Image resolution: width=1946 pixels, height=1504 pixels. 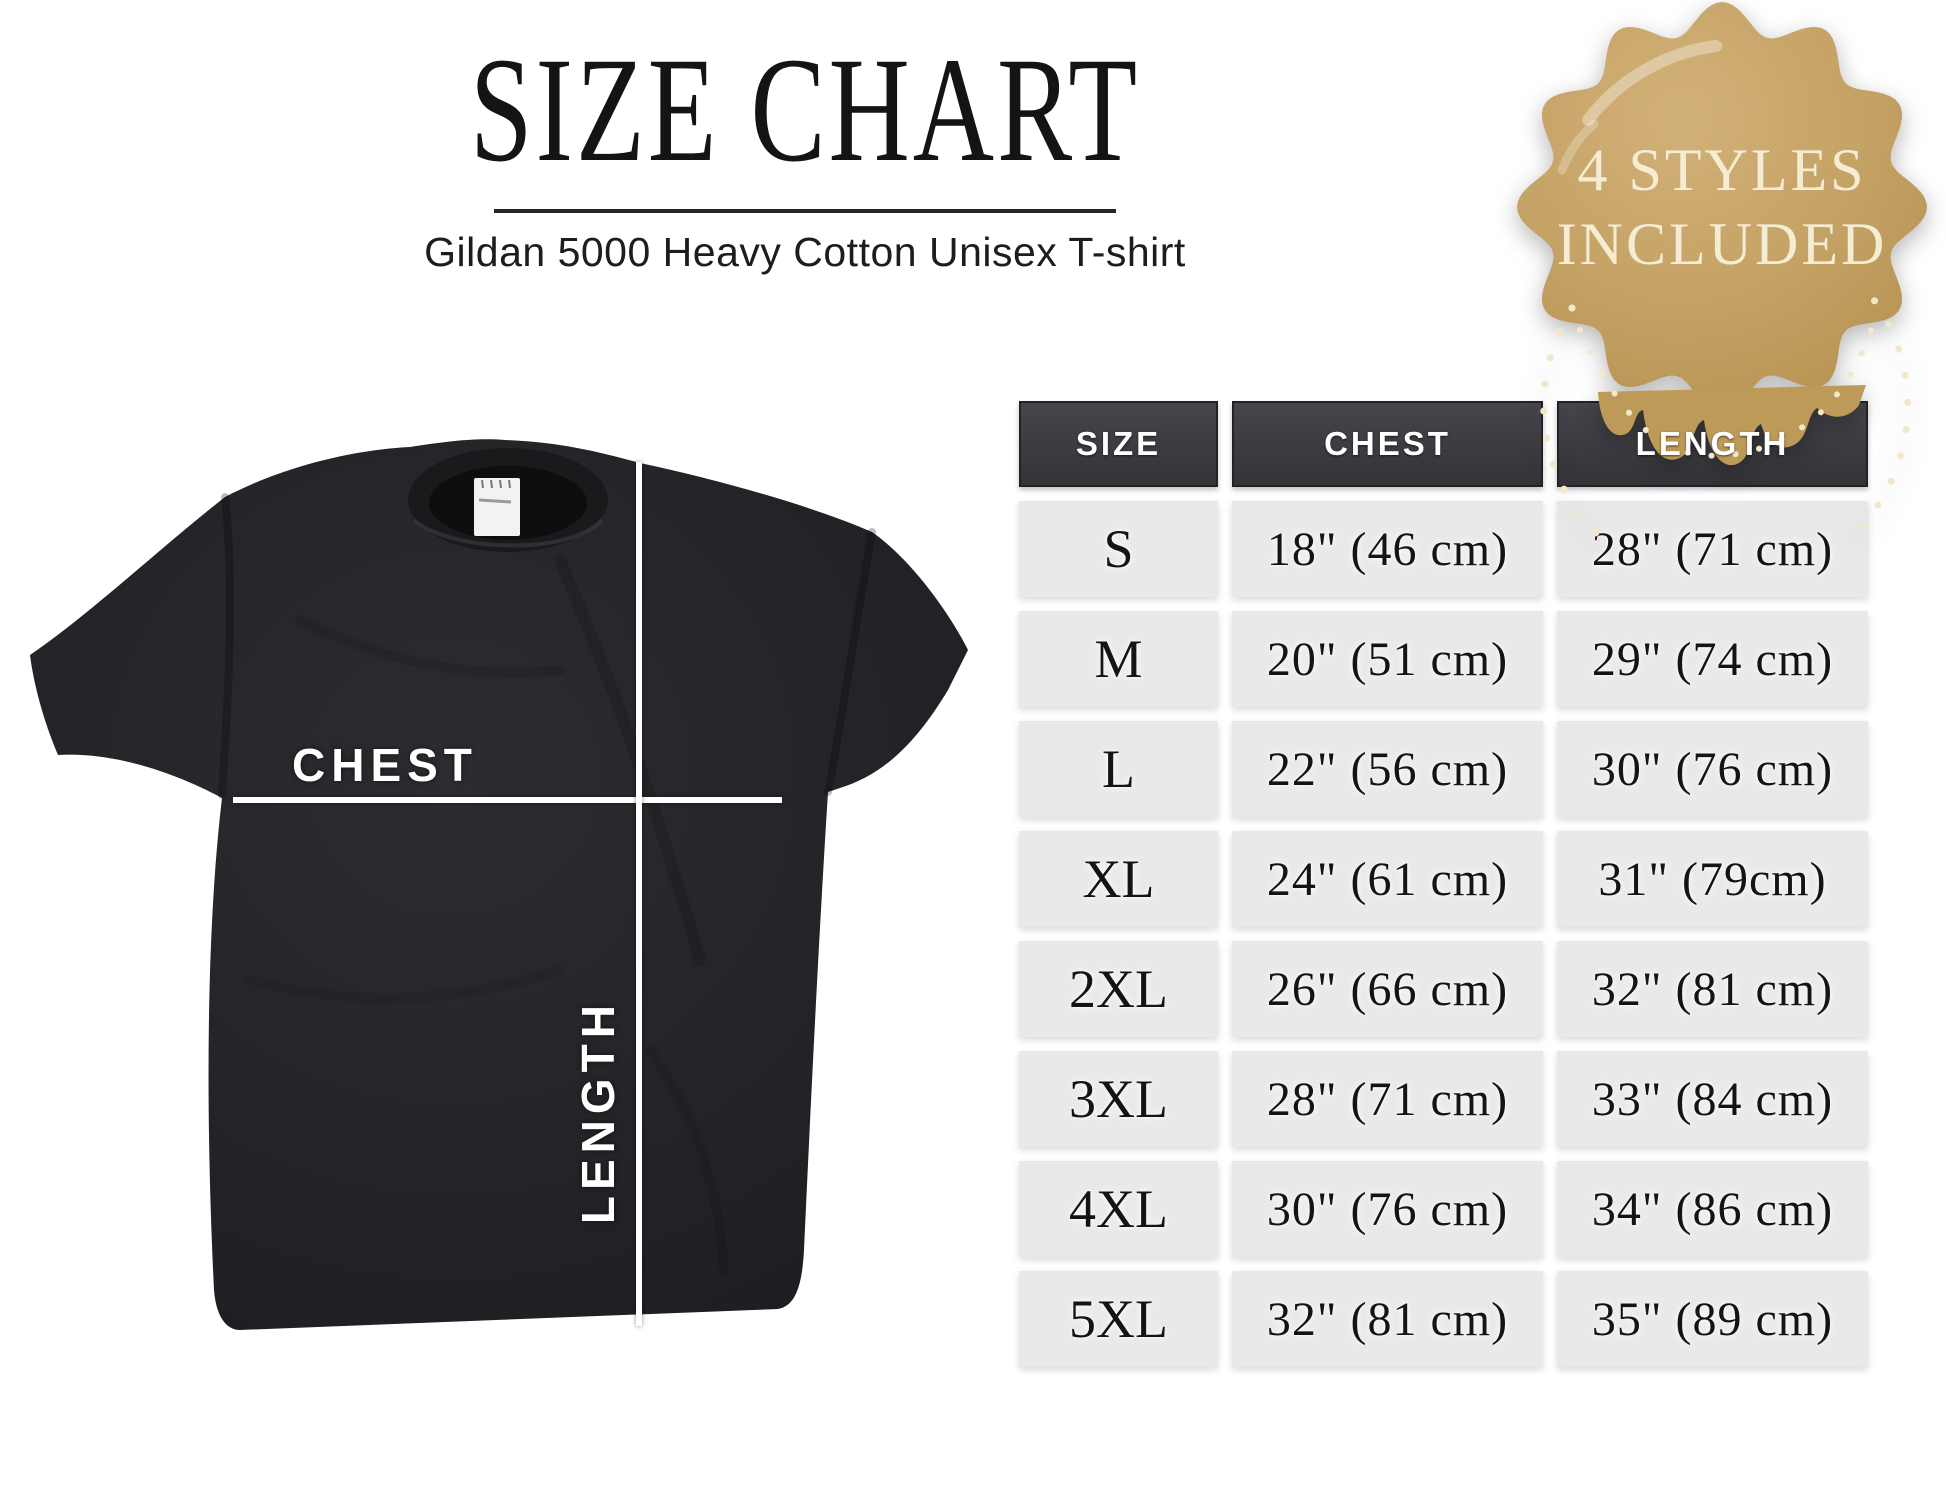 I want to click on chest-cell: 20" (51 cm), so click(x=1387, y=659).